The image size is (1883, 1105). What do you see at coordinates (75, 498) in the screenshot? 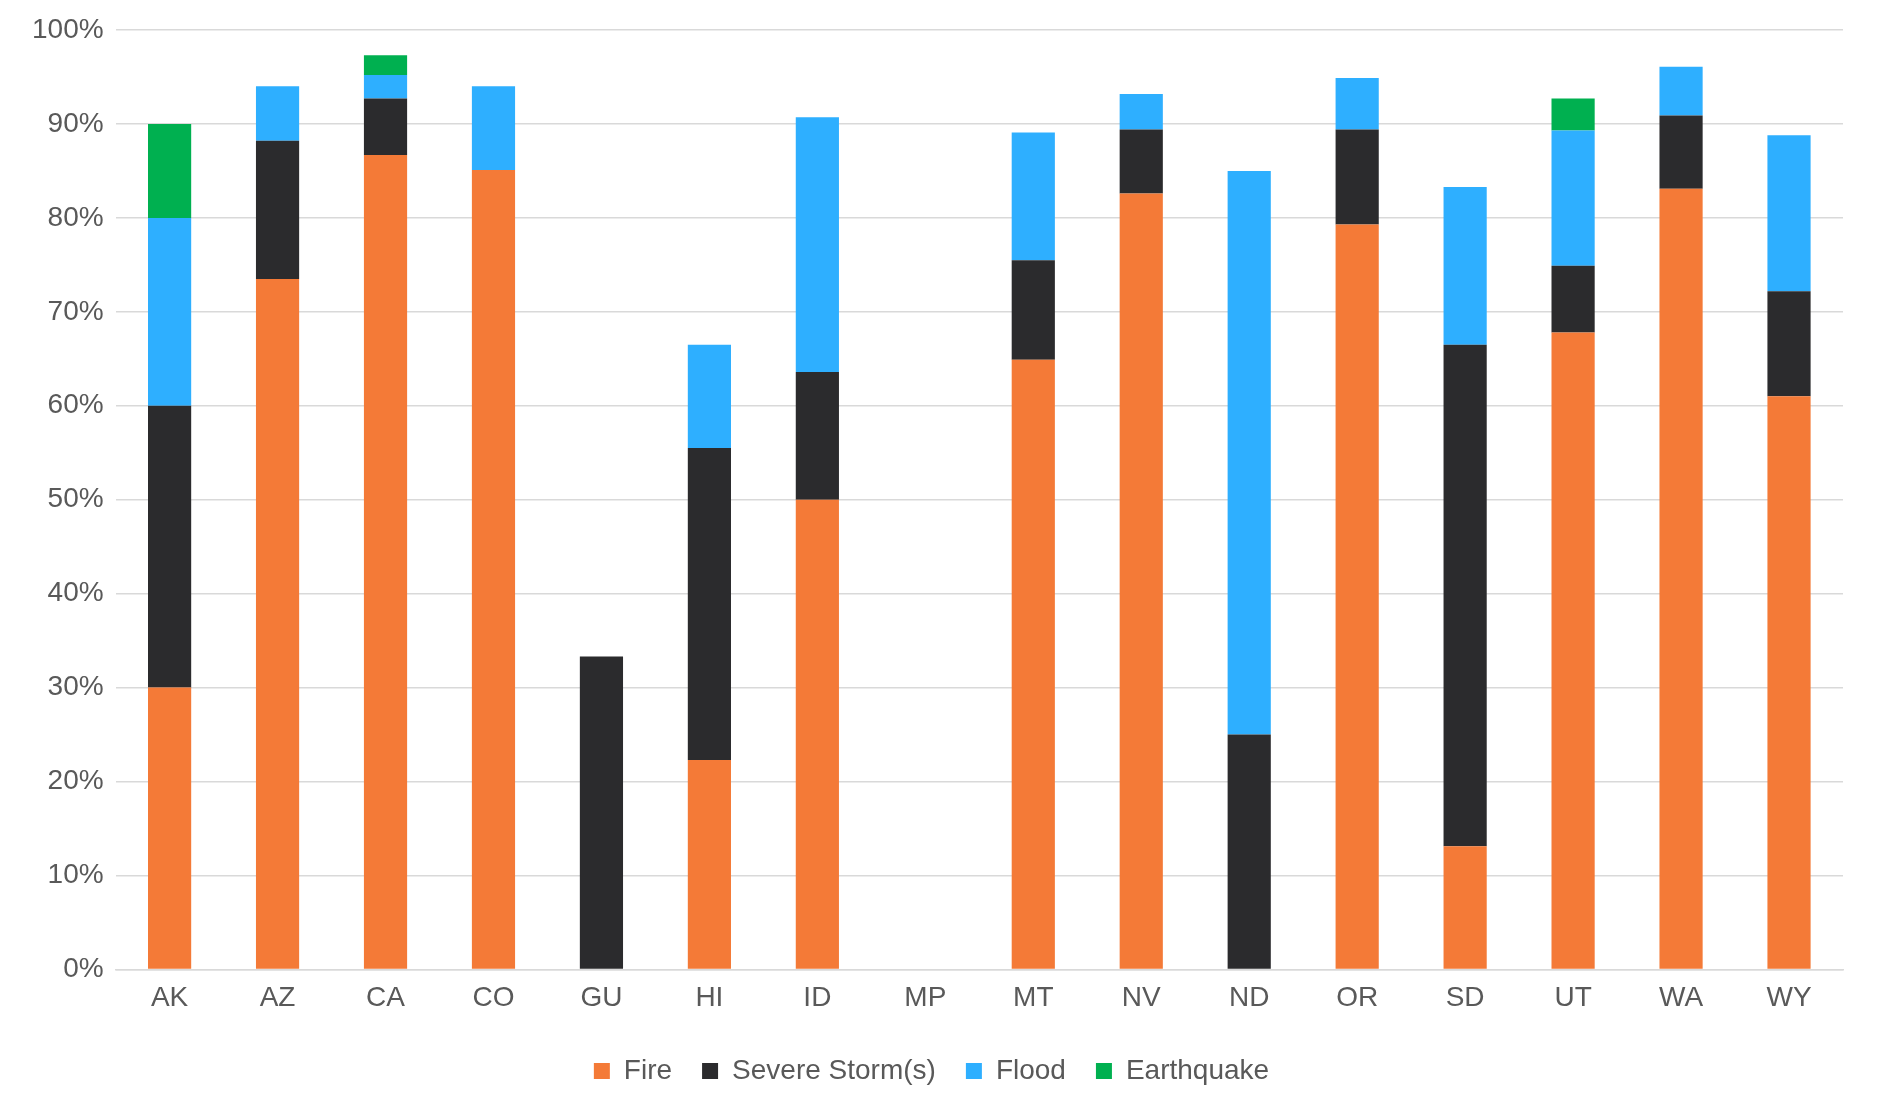
I see `y-tick-label: 50%` at bounding box center [75, 498].